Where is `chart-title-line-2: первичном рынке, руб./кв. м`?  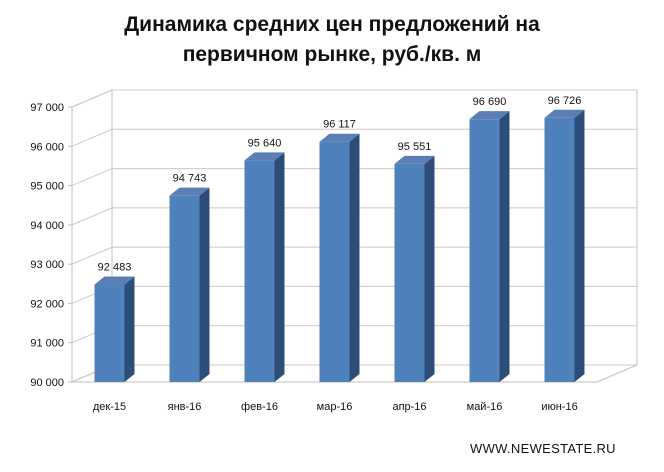
chart-title-line-2: первичном рынке, руб./кв. м is located at coordinates (332, 54).